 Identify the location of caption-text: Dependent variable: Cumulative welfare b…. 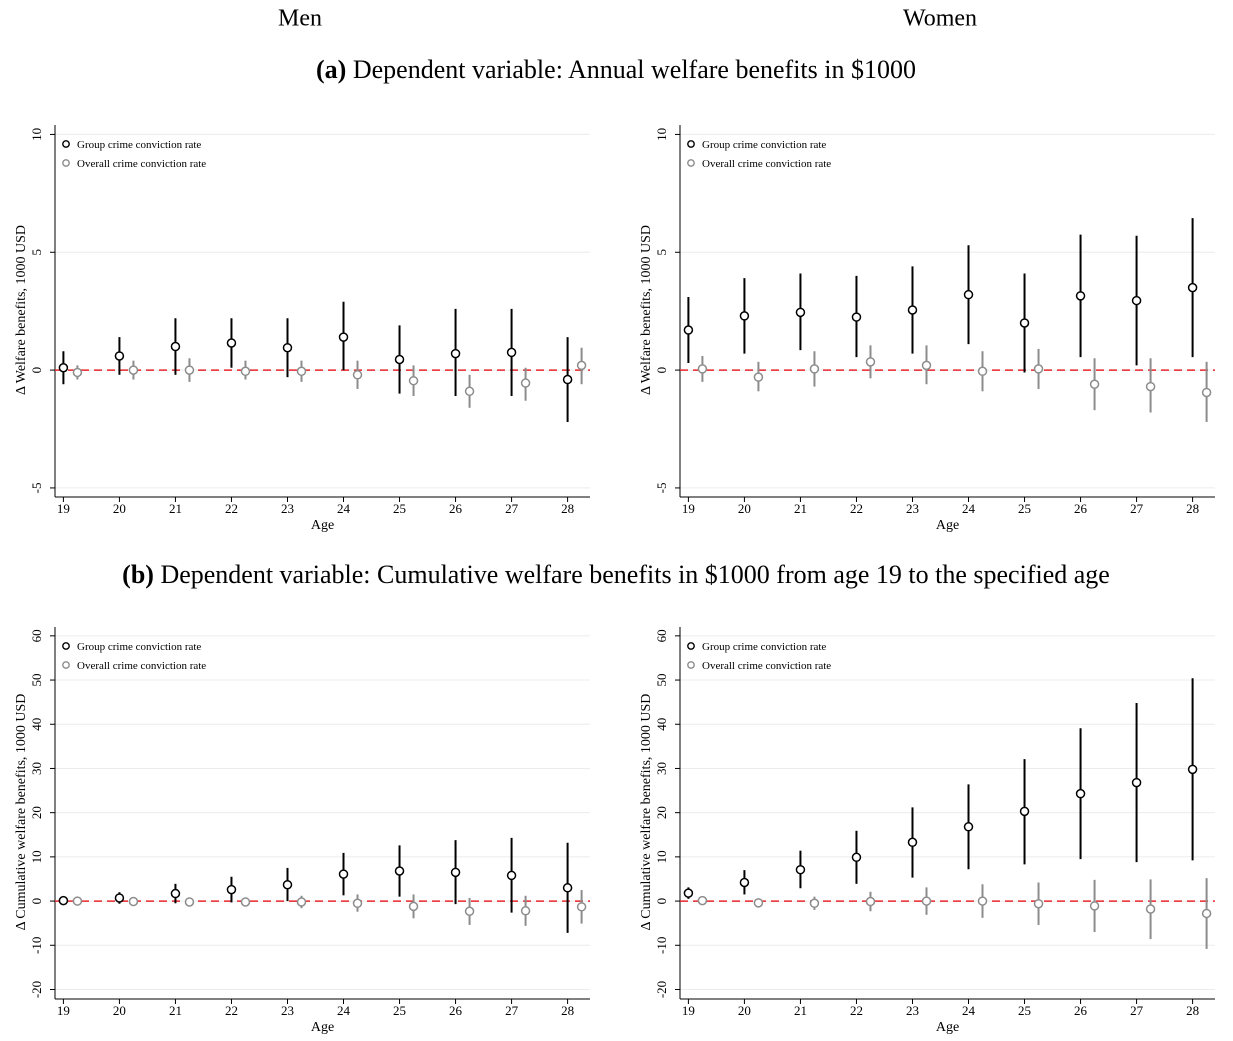
(634, 574).